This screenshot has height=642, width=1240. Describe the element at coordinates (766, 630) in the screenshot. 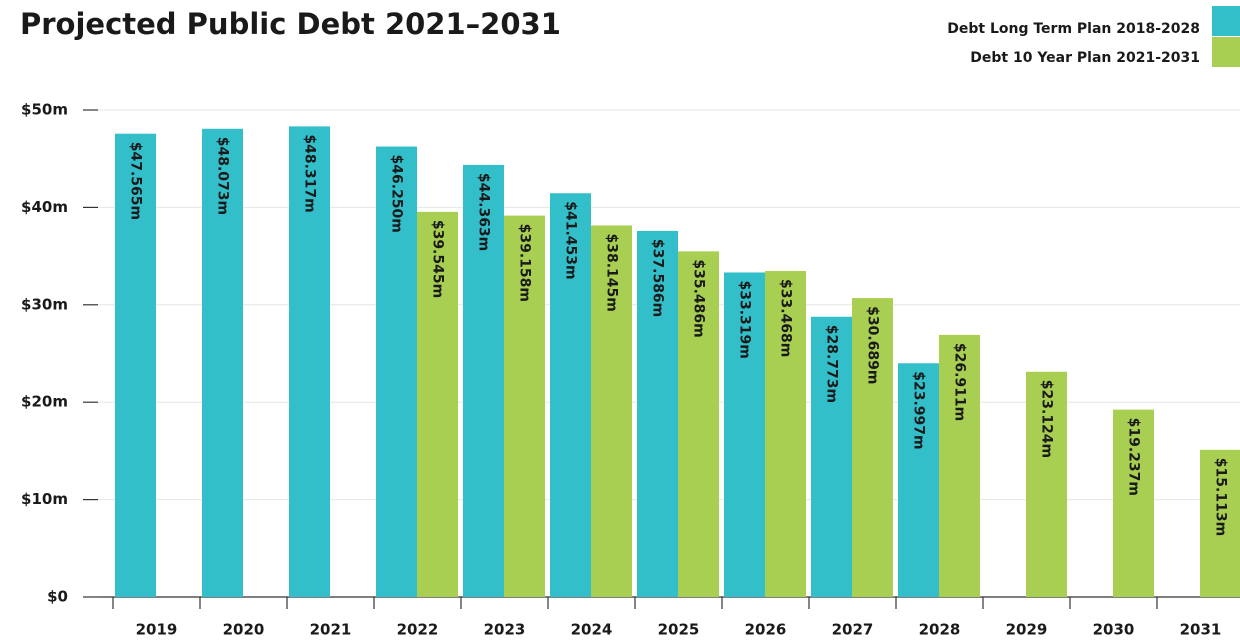

I see `x-tick-label: 2026` at that location.